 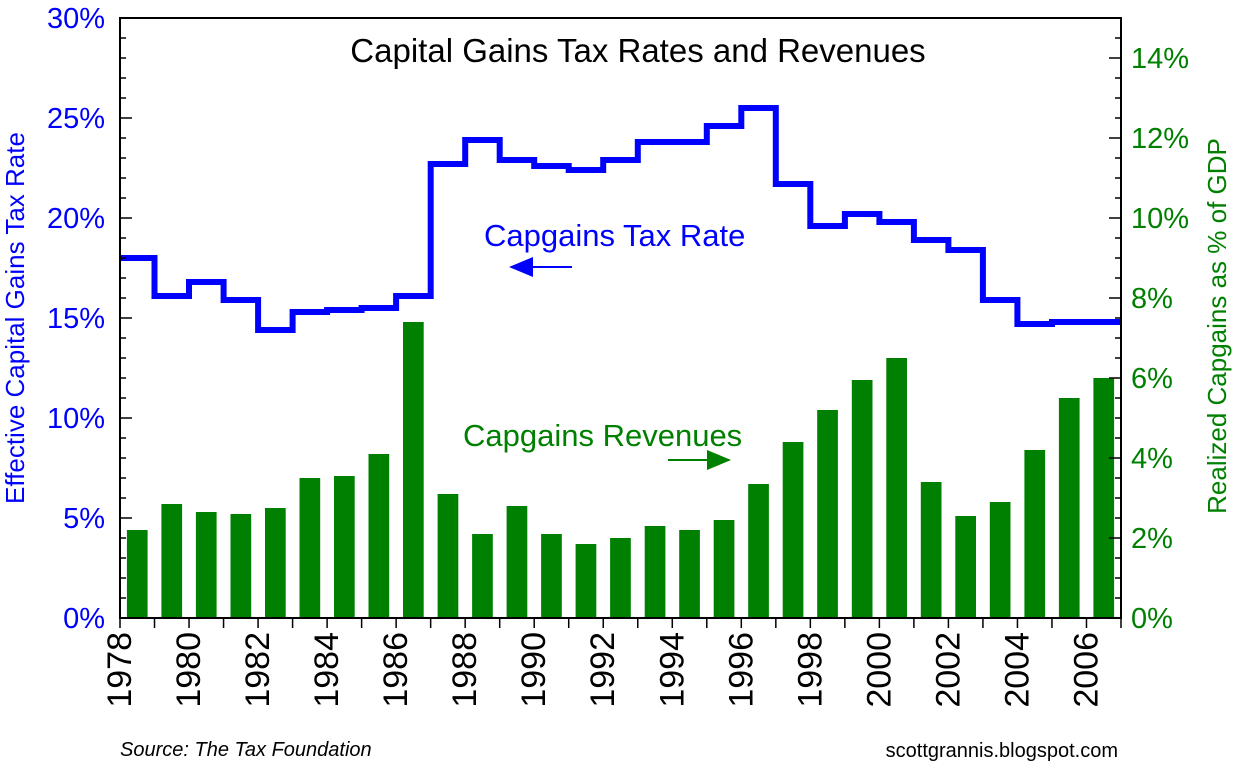 I want to click on revenue-bar-1992, so click(x=620, y=578).